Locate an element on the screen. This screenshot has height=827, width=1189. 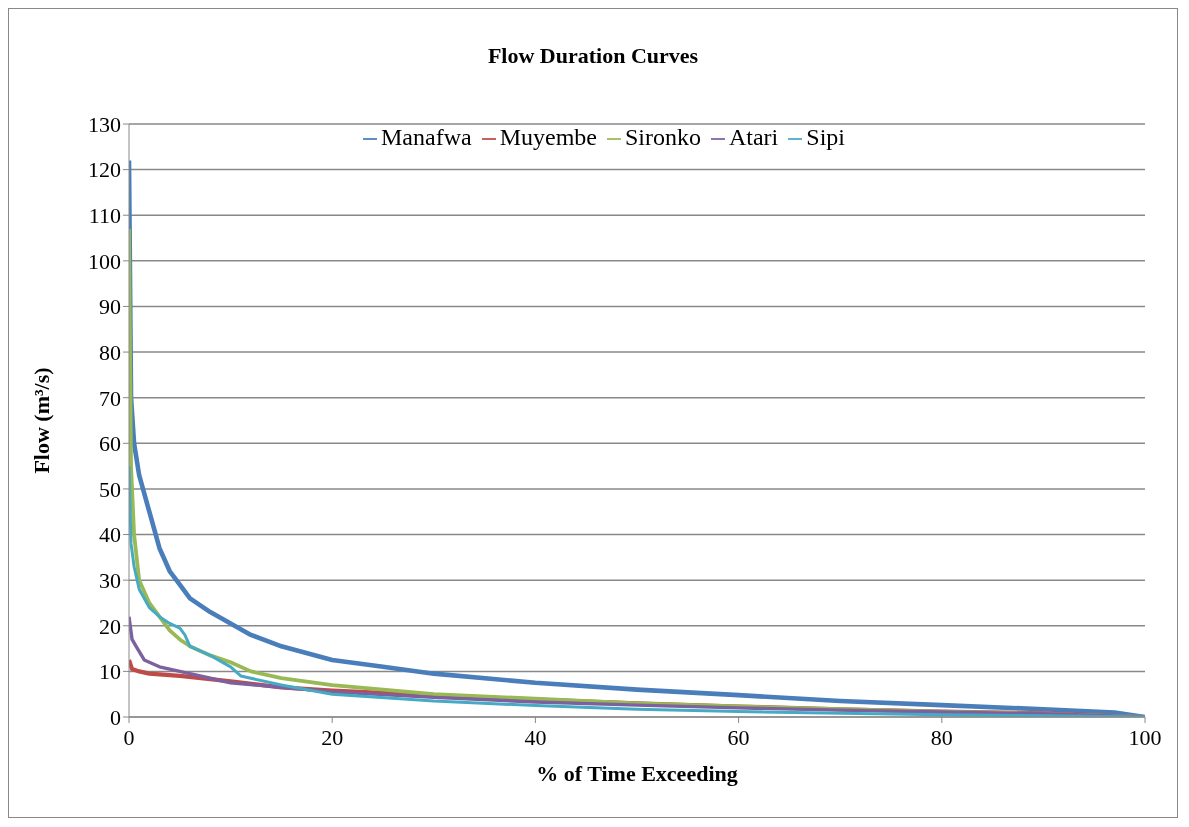
y-tick-label: 130 is located at coordinates (104, 124).